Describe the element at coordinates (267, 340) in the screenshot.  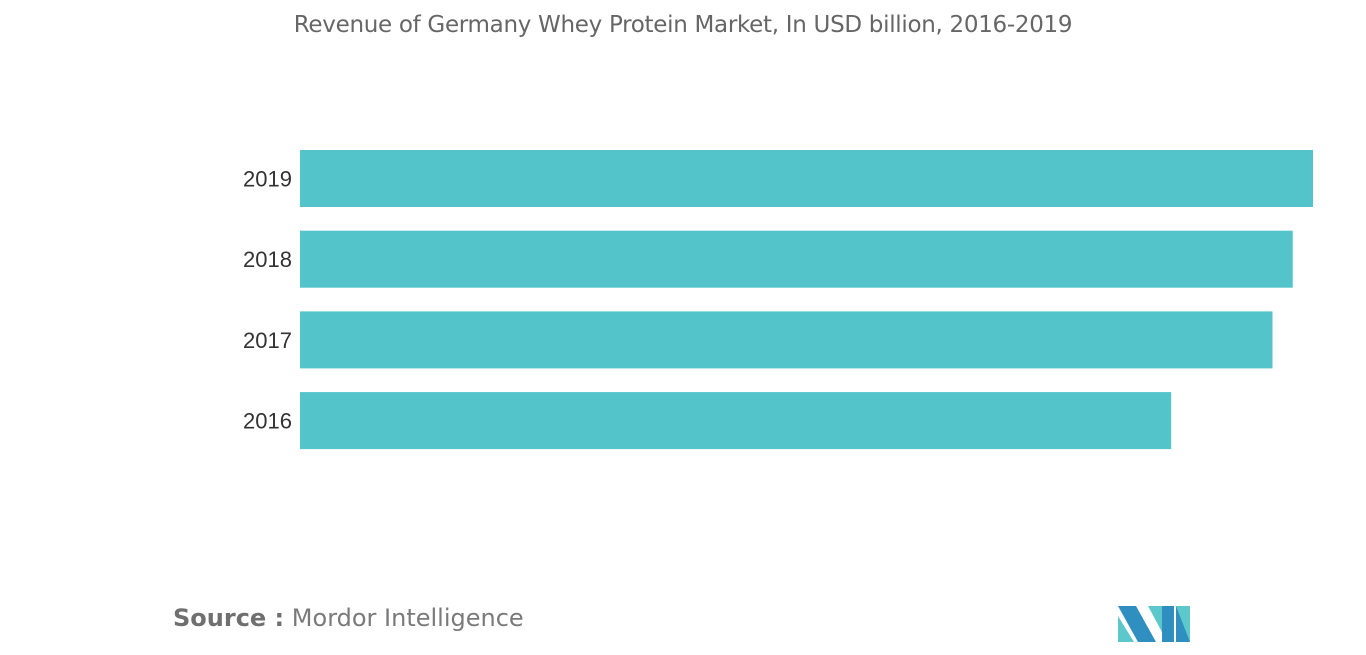
I see `y-tick-label-2017: 2017` at that location.